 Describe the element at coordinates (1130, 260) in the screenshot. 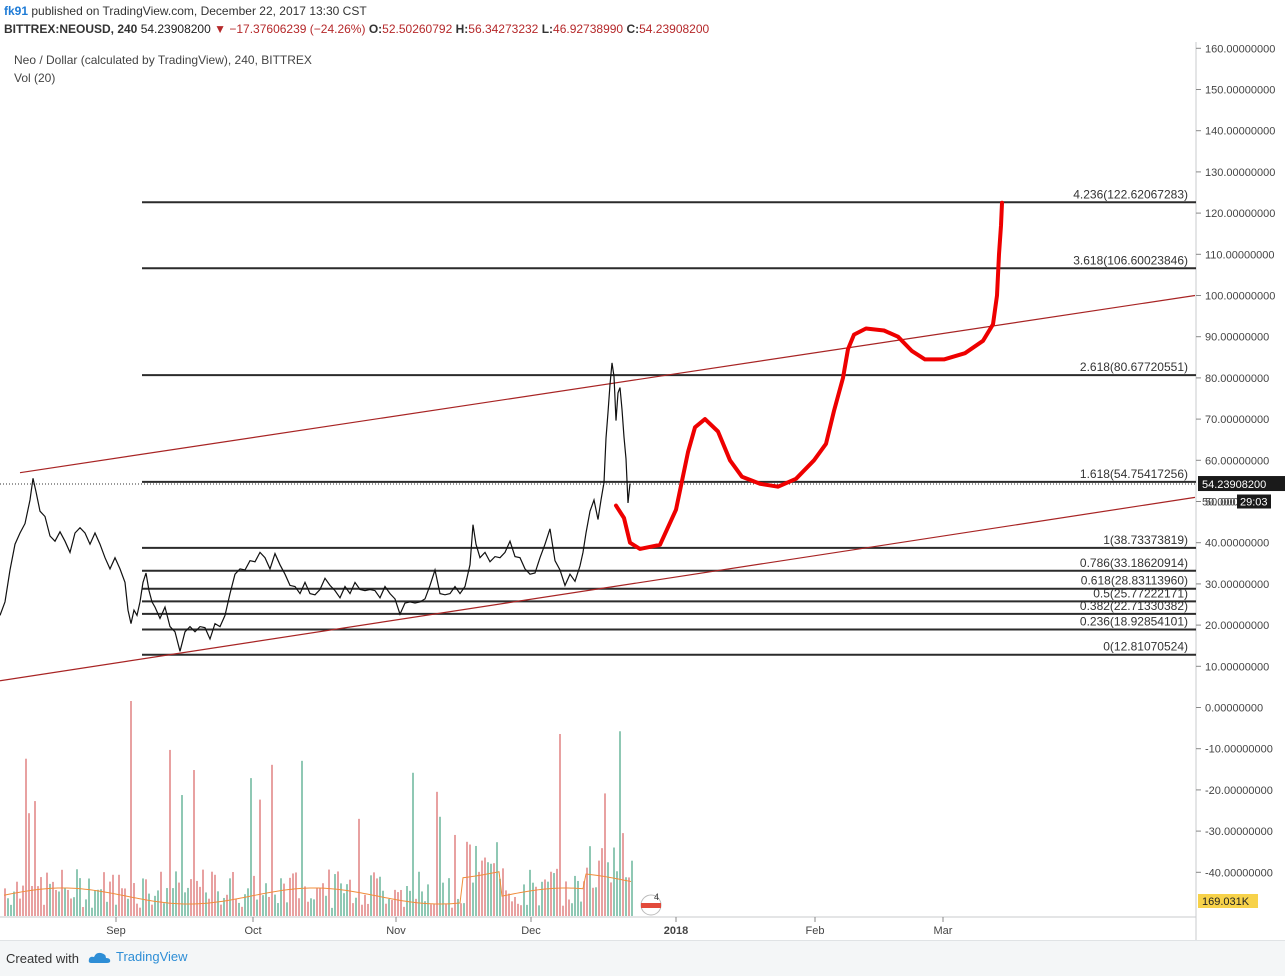

I see `fib-level-label: 3.618(106.60023846)` at that location.